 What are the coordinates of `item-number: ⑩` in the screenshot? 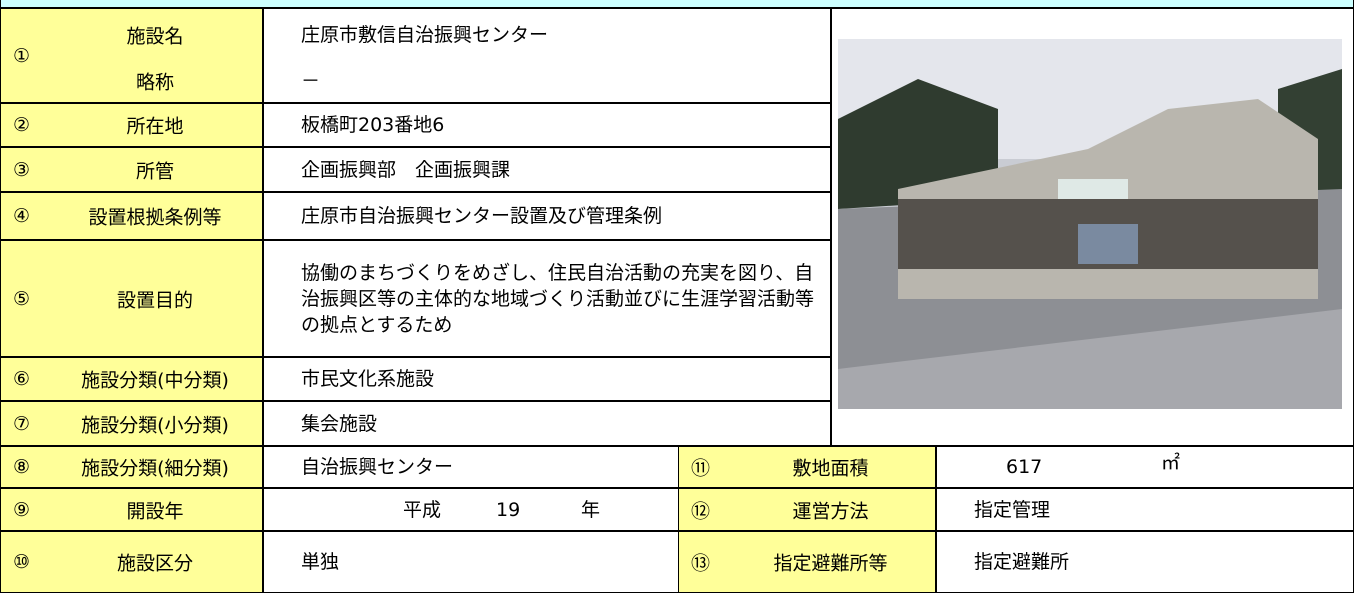 It's located at (22, 562).